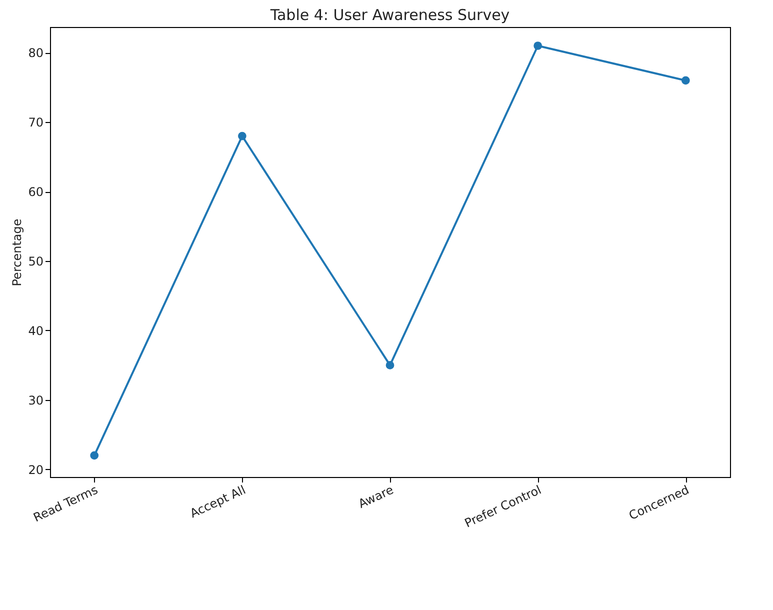 This screenshot has width=773, height=610. What do you see at coordinates (36, 331) in the screenshot?
I see `y-tick-label: 40` at bounding box center [36, 331].